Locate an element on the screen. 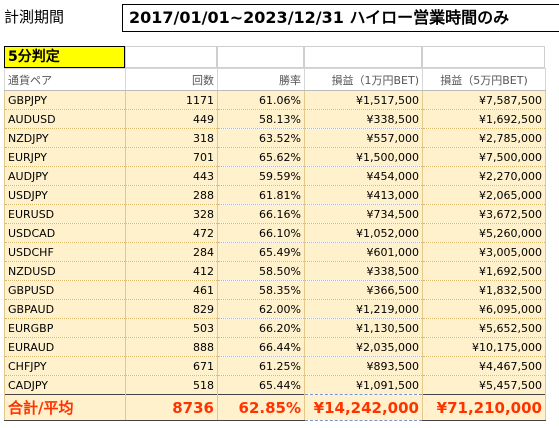 Image resolution: width=559 pixels, height=428 pixels. pl-50k-cell: ¥3,672,500 is located at coordinates (484, 214).